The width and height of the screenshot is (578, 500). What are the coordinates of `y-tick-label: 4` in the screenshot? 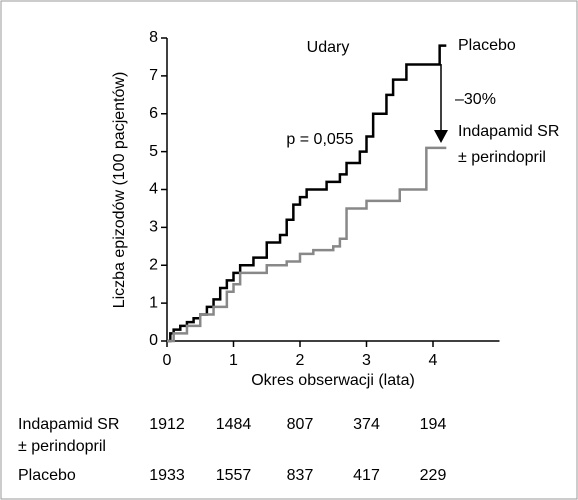 It's located at (153, 189).